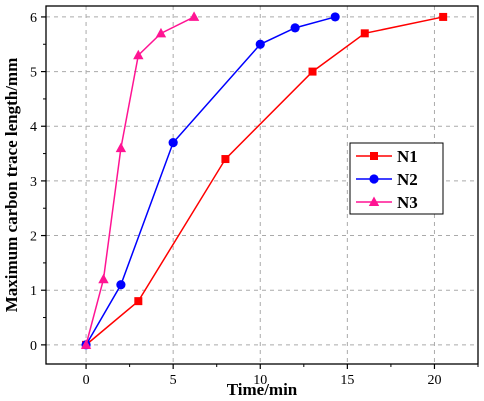 This screenshot has width=484, height=401. I want to click on y-tick-label: 3, so click(33, 182).